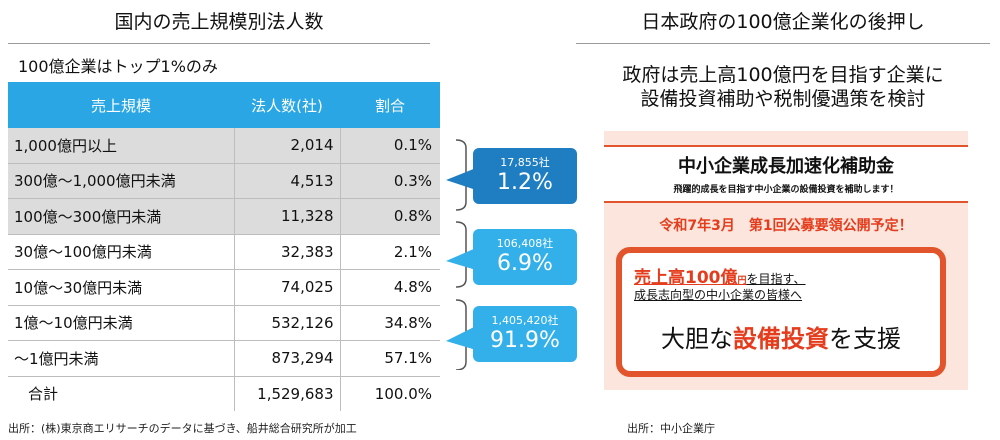 This screenshot has width=1000, height=440. Describe the element at coordinates (742, 281) in the screenshot. I see `box-small-text: 円` at that location.